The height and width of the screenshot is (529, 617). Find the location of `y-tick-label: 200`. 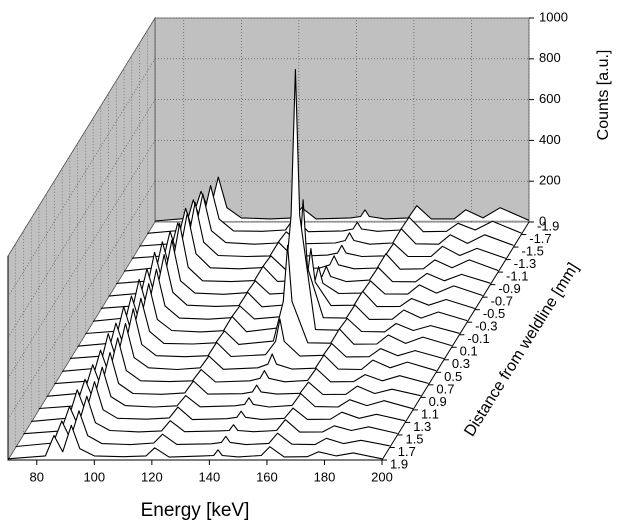

y-tick-label: 200 is located at coordinates (550, 180).